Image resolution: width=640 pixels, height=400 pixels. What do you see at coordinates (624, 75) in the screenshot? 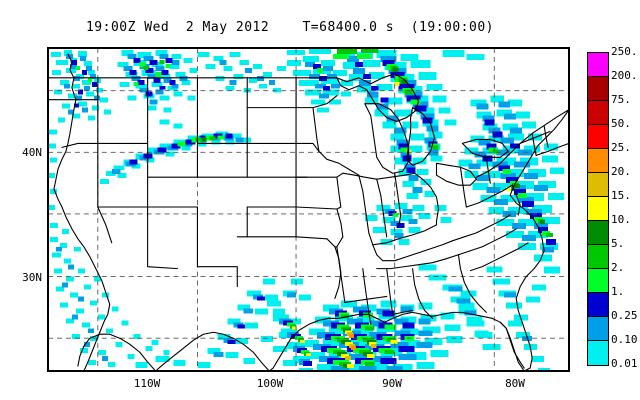
I see `colorbar-tick-label: 200.` at bounding box center [624, 75].